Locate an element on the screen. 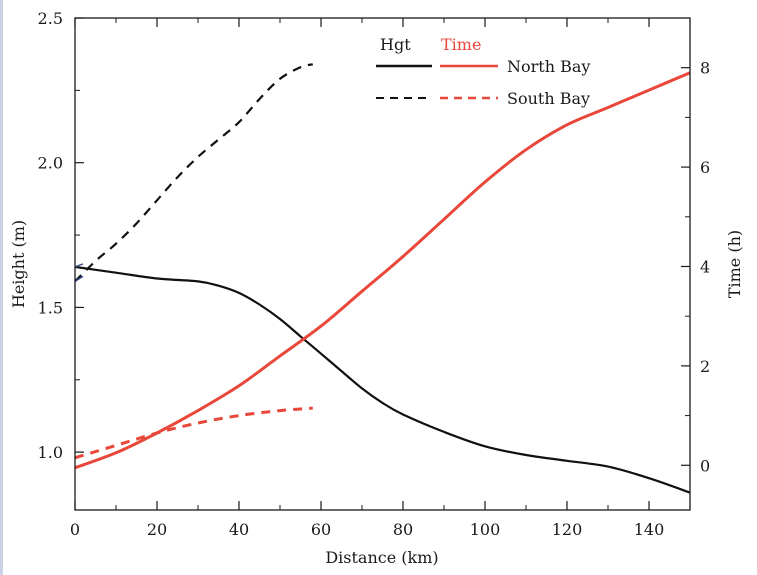 Image resolution: width=757 pixels, height=575 pixels. series-line-south-bay-hgt is located at coordinates (194, 173).